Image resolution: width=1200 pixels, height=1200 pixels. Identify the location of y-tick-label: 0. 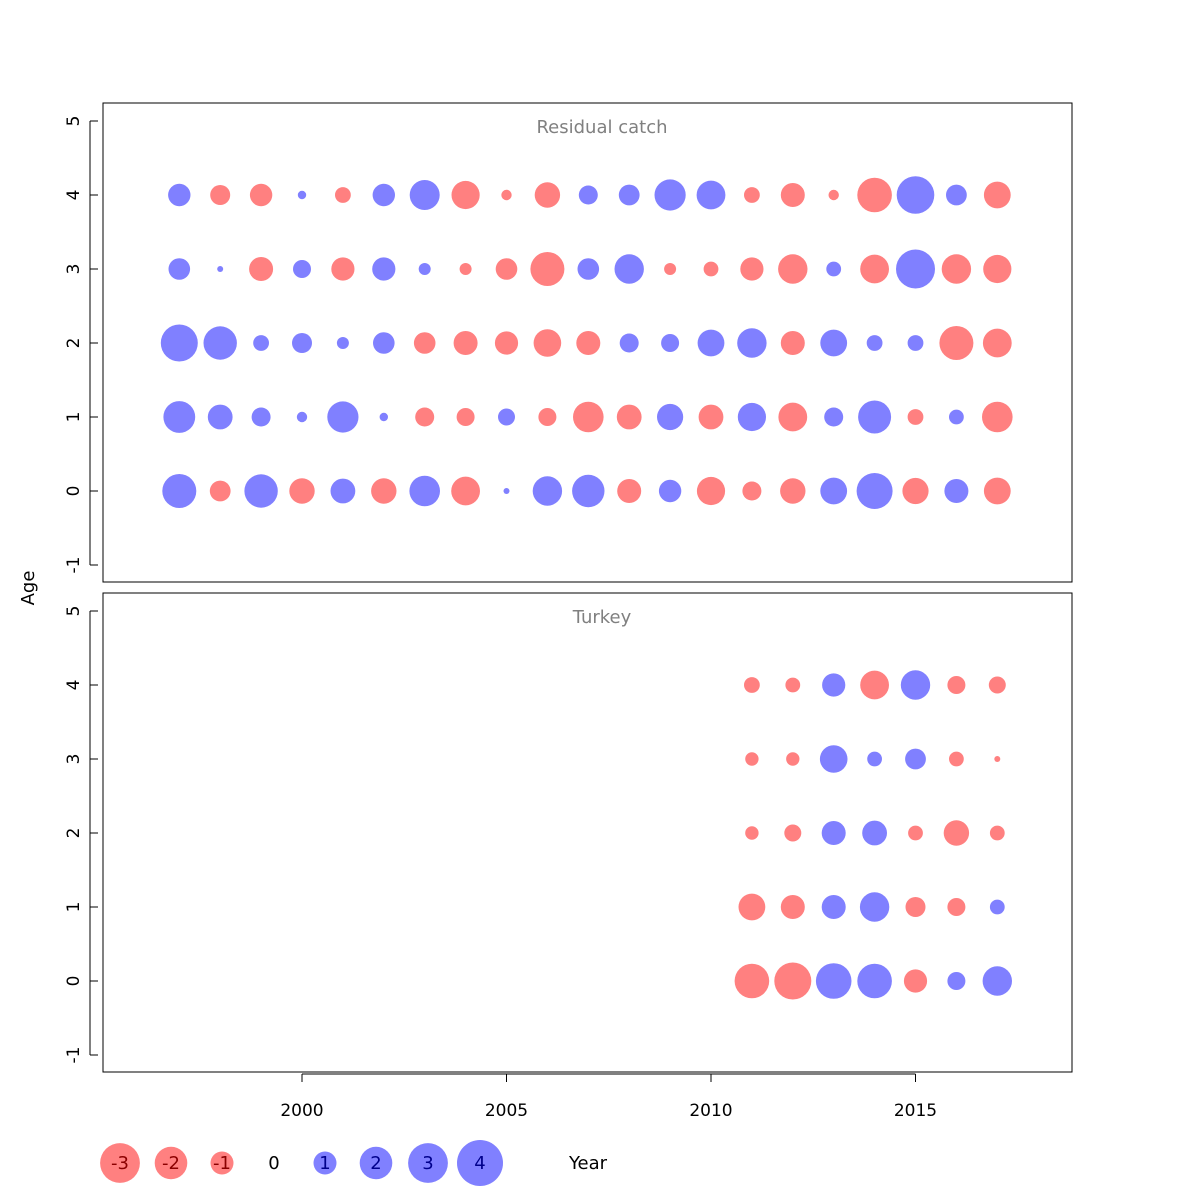
(74, 981).